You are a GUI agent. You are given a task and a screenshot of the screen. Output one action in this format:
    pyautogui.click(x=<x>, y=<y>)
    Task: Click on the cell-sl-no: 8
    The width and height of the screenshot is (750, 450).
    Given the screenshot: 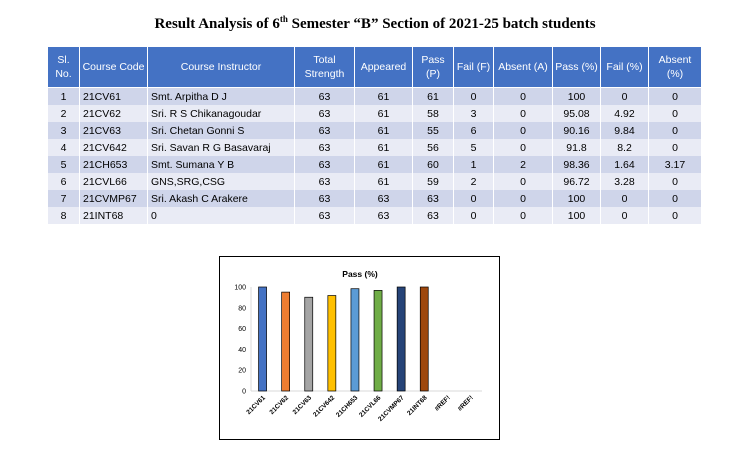 What is the action you would take?
    pyautogui.click(x=63, y=215)
    